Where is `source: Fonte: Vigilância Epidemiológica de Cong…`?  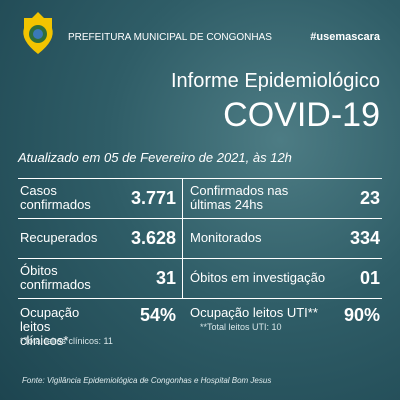
source: Fonte: Vigilância Epidemiológica de Cong… is located at coordinates (147, 380).